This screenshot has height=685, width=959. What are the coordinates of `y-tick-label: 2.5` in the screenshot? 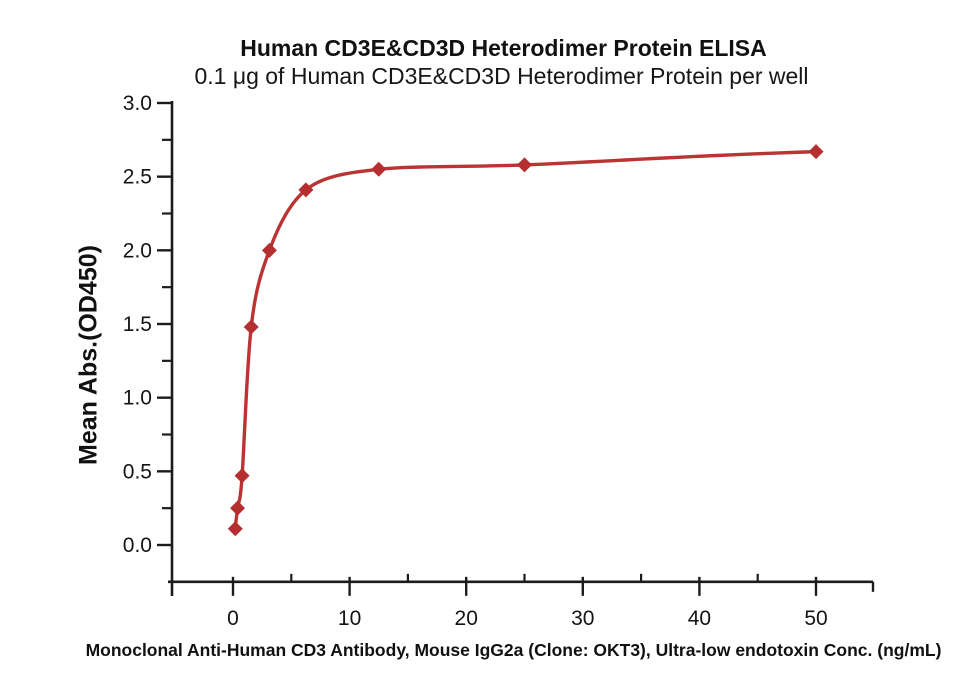 It's located at (137, 177).